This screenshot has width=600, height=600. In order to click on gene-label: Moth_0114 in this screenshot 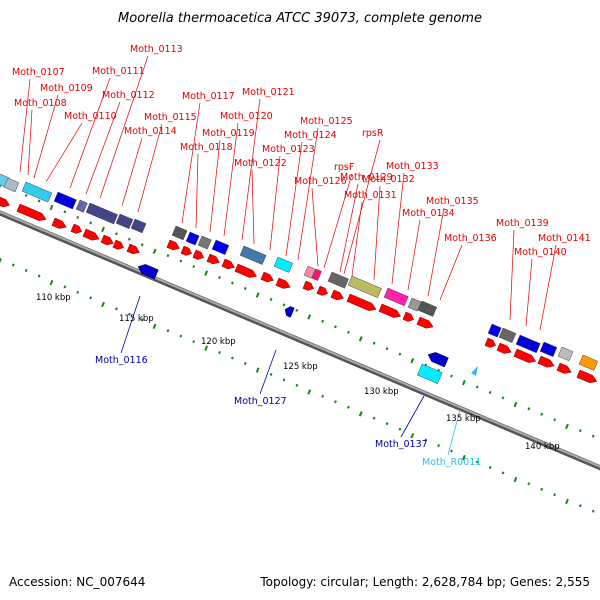, I will do `click(150, 131)`.